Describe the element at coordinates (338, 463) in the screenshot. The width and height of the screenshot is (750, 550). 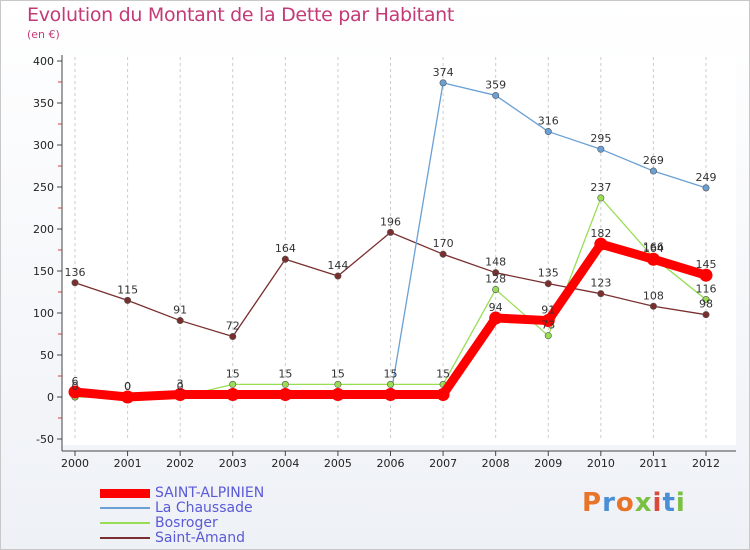
I see `x-tick-label: 2005` at that location.